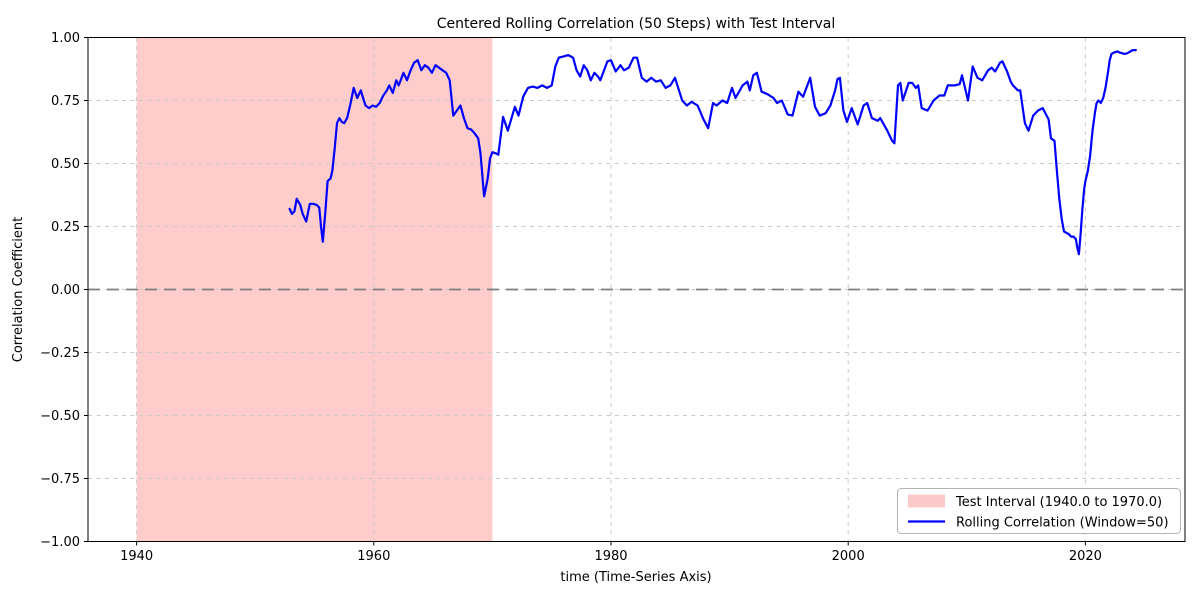 The image size is (1200, 604). Describe the element at coordinates (65, 227) in the screenshot. I see `y-tick-label: 0.25` at that location.